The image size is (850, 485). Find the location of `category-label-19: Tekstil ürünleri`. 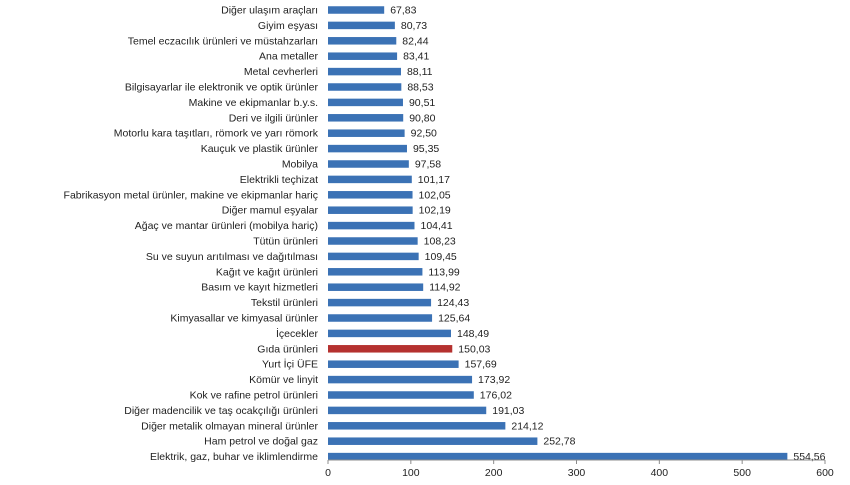

category-label-19: Tekstil ürünleri is located at coordinates (284, 303).